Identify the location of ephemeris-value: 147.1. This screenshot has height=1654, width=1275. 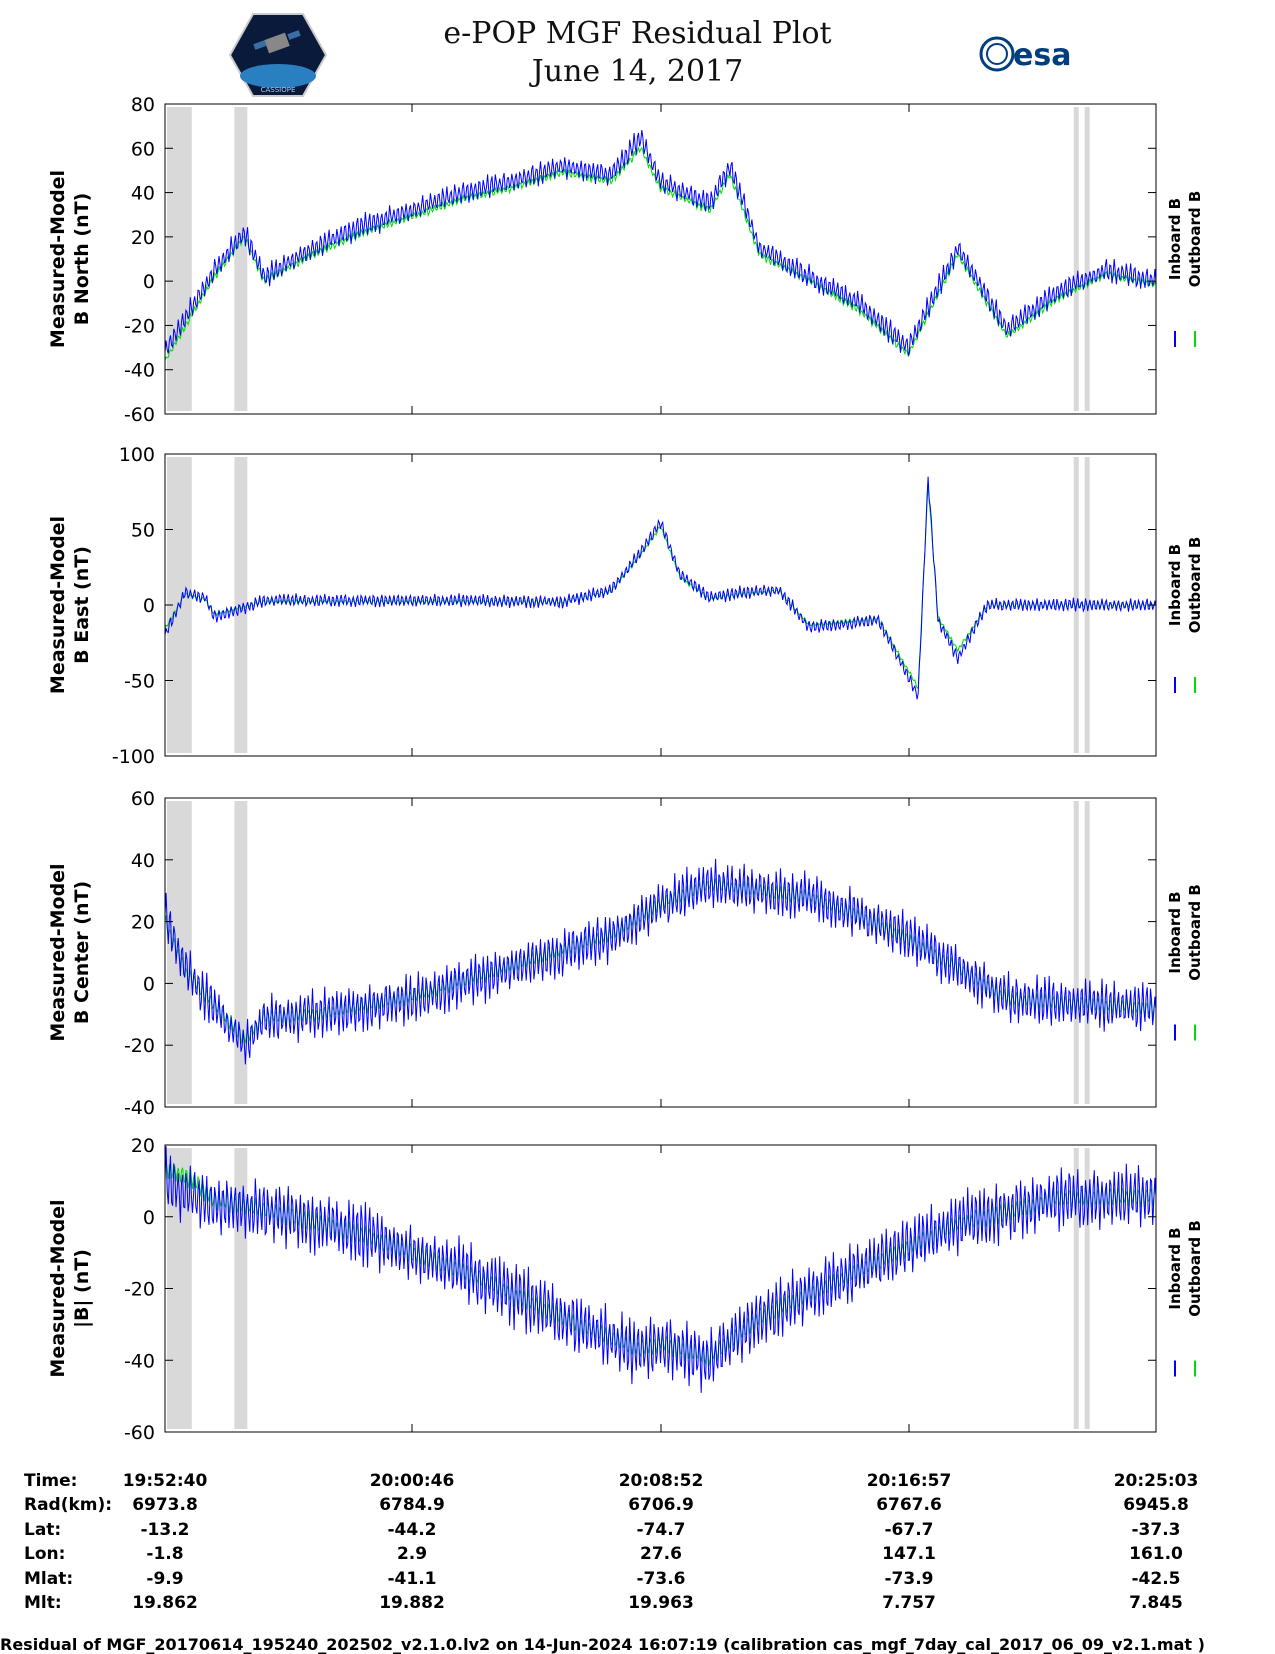
(909, 1554).